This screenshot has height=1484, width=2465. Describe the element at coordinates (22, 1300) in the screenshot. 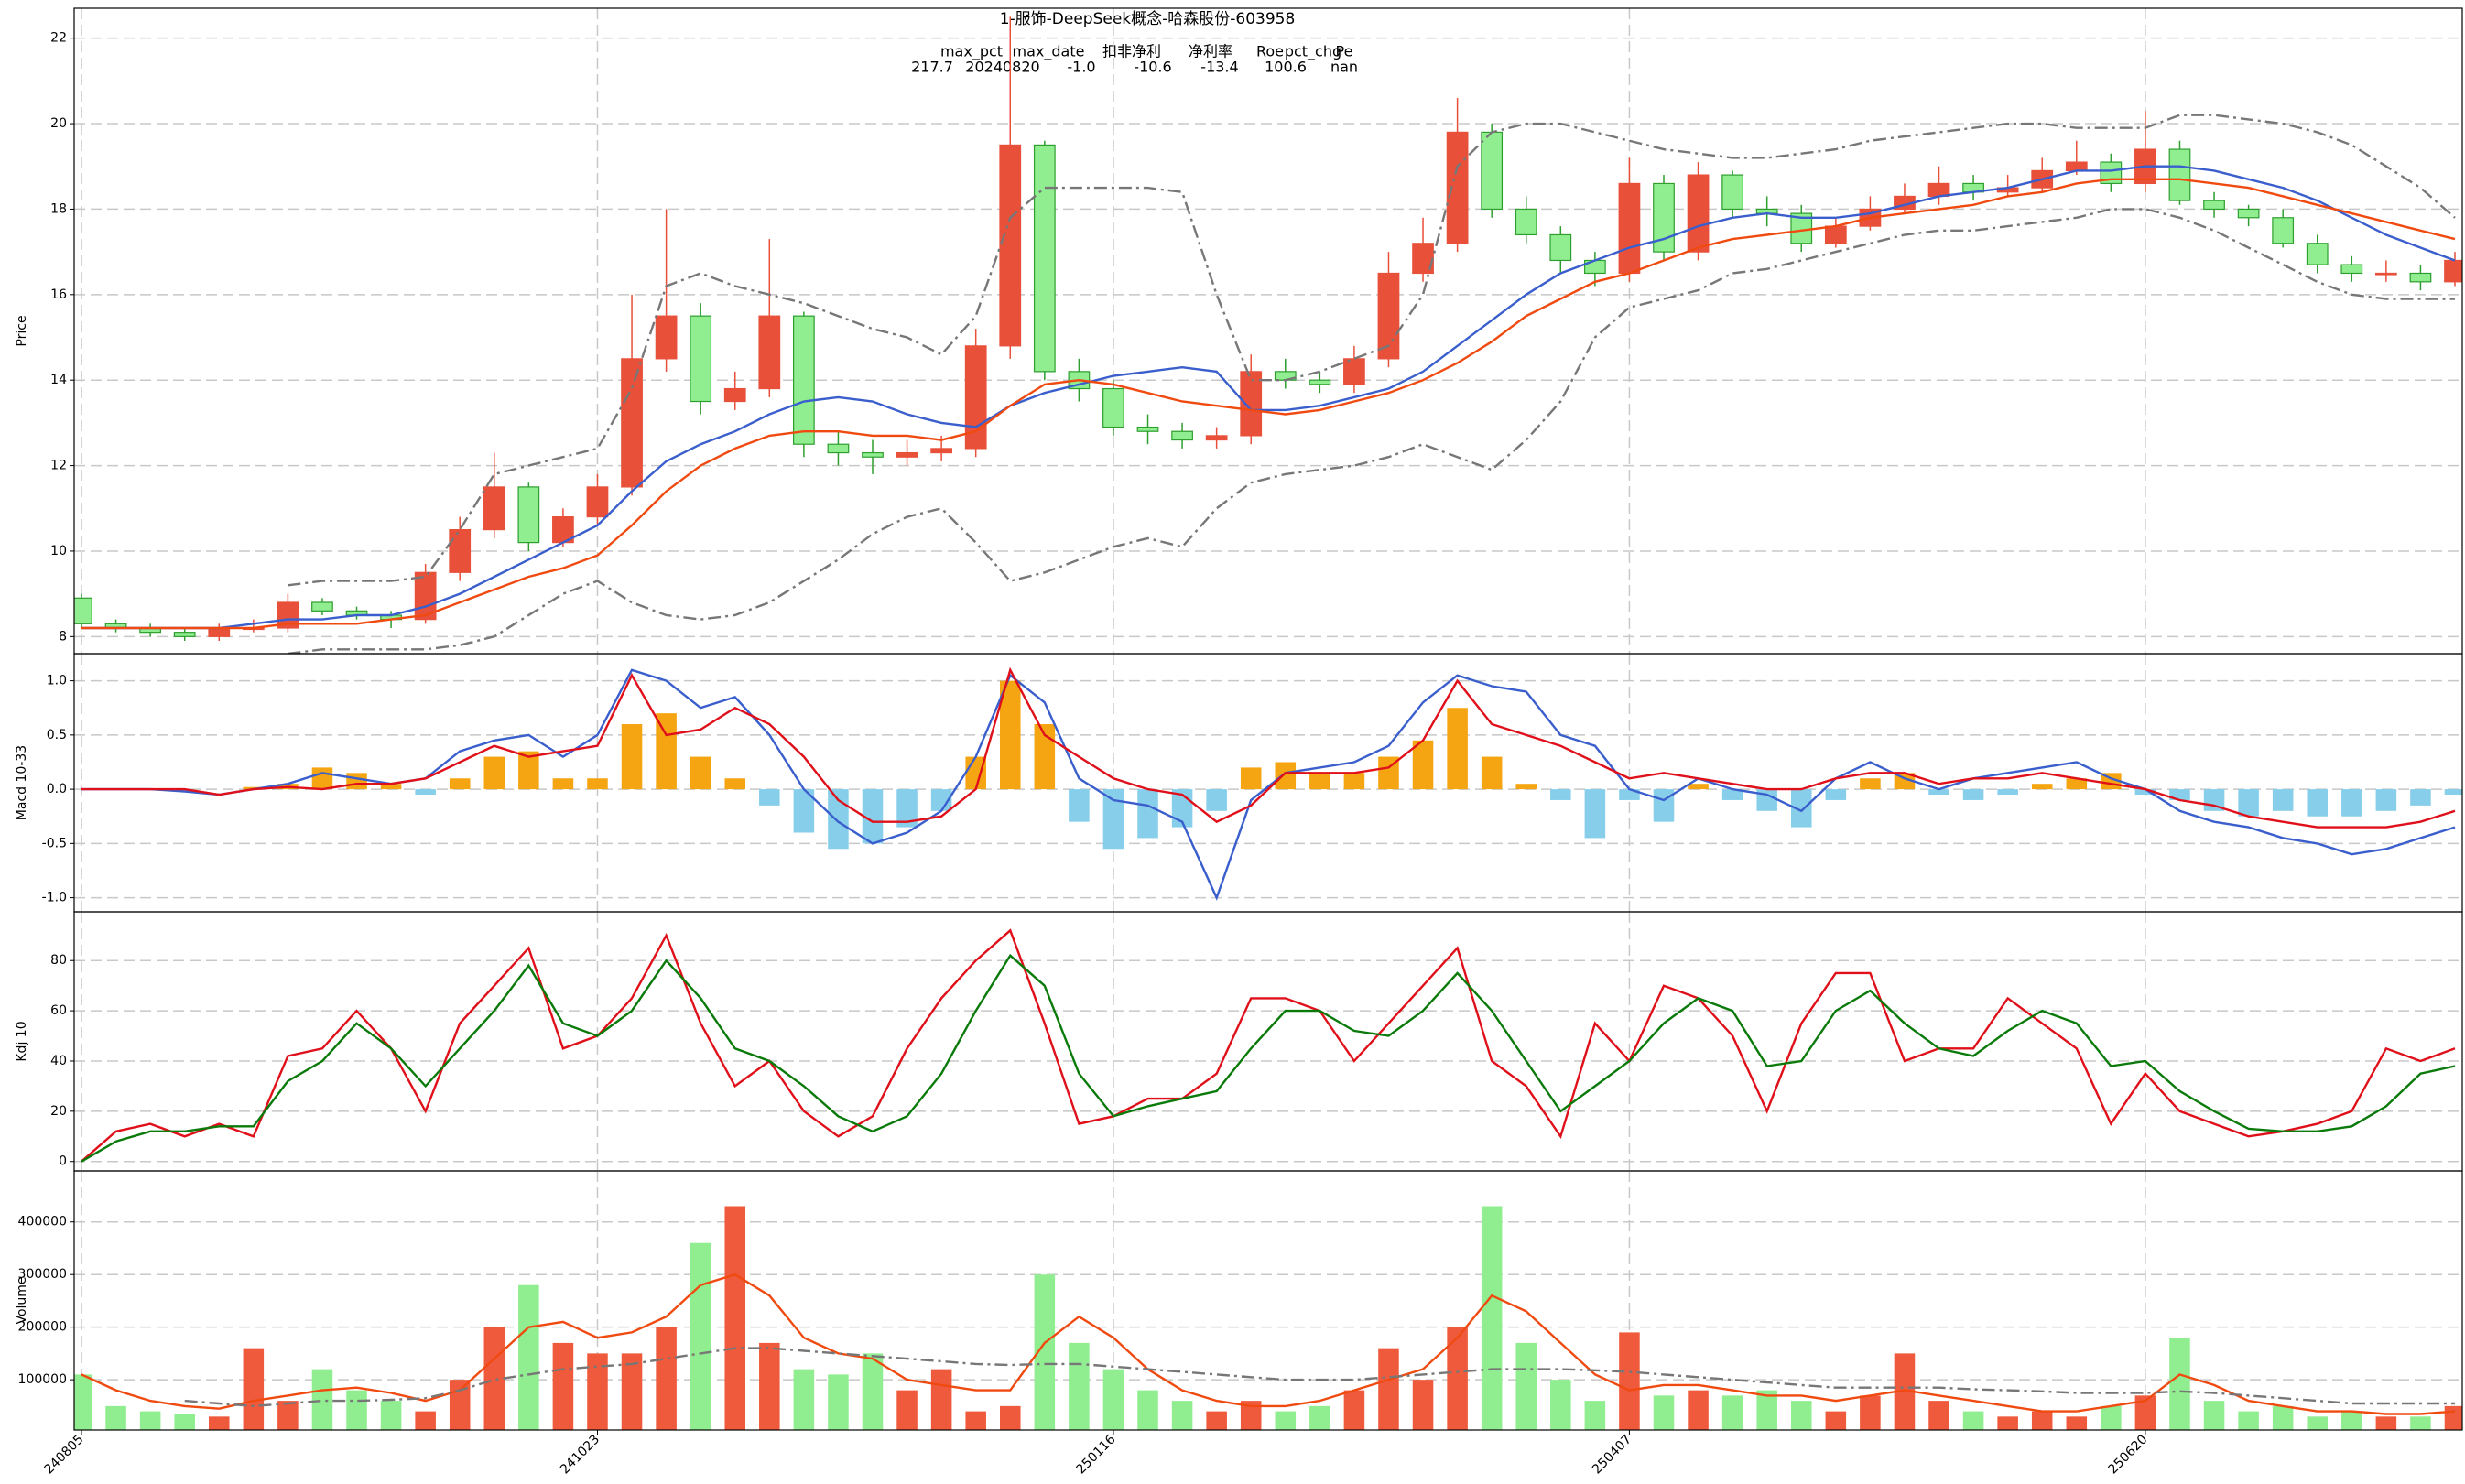

I see `y-axis-label: Volume` at that location.